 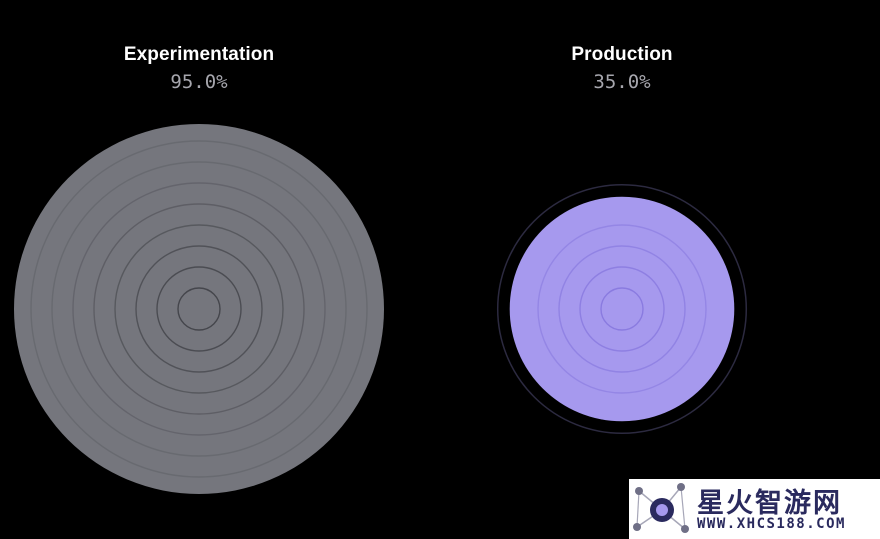 What do you see at coordinates (622, 54) in the screenshot?
I see `gauge-title-production: Production` at bounding box center [622, 54].